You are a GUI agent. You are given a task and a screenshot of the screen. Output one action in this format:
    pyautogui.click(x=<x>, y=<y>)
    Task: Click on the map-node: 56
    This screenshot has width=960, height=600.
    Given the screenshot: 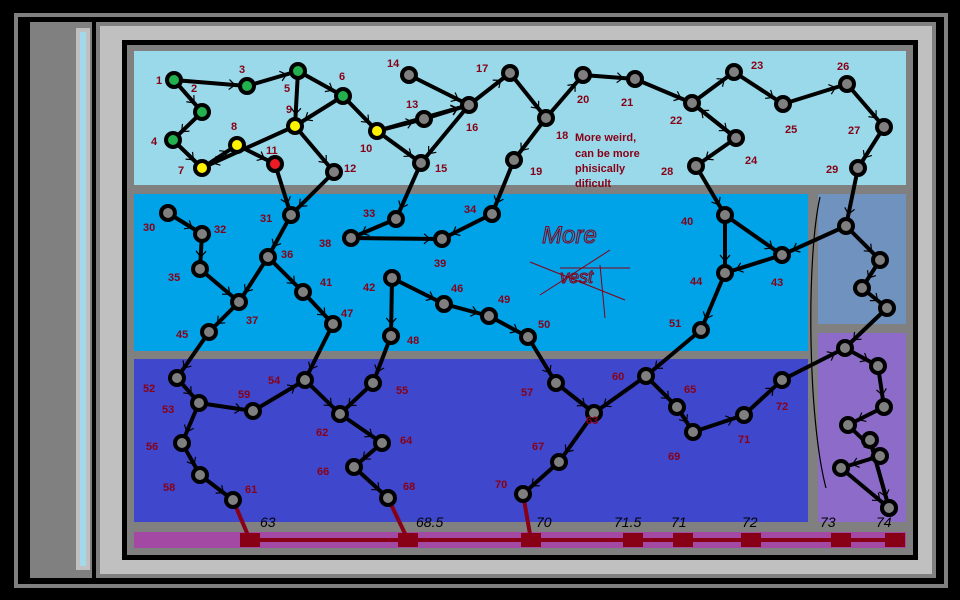 What is the action you would take?
    pyautogui.click(x=168, y=443)
    